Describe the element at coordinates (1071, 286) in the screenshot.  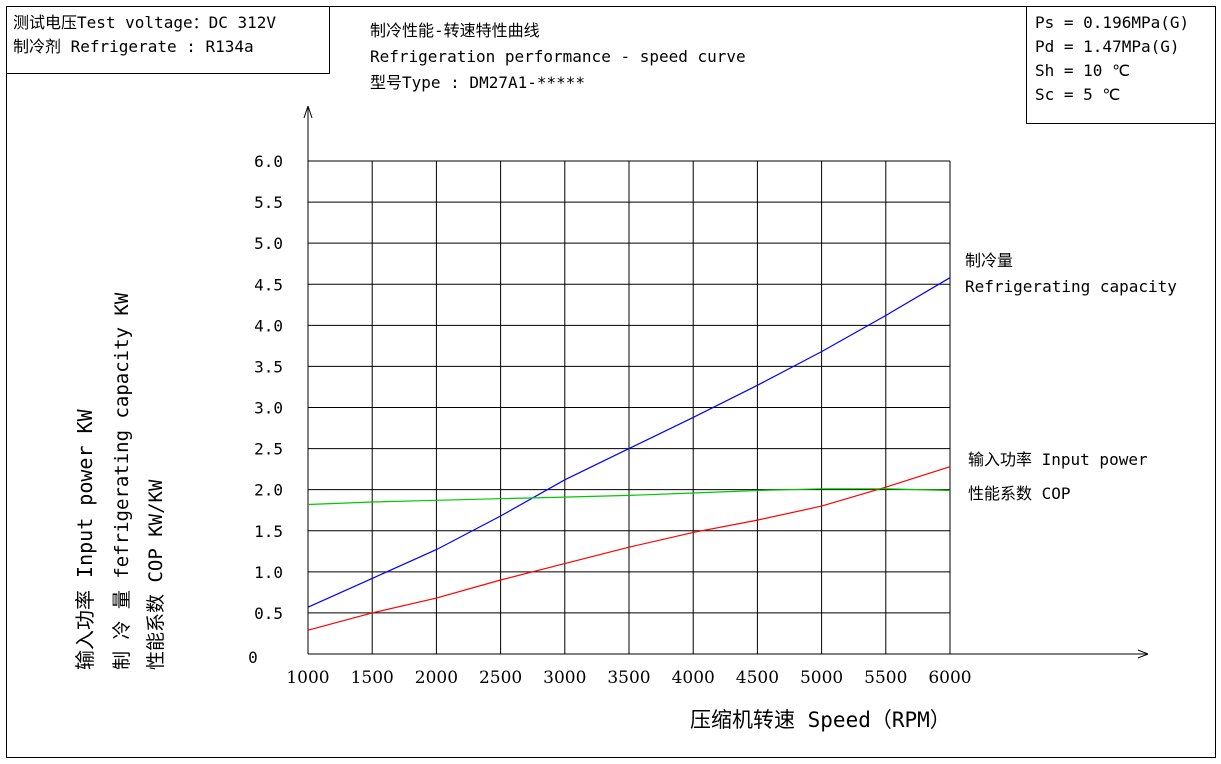
I see `series-label: Refrigerating capacity` at that location.